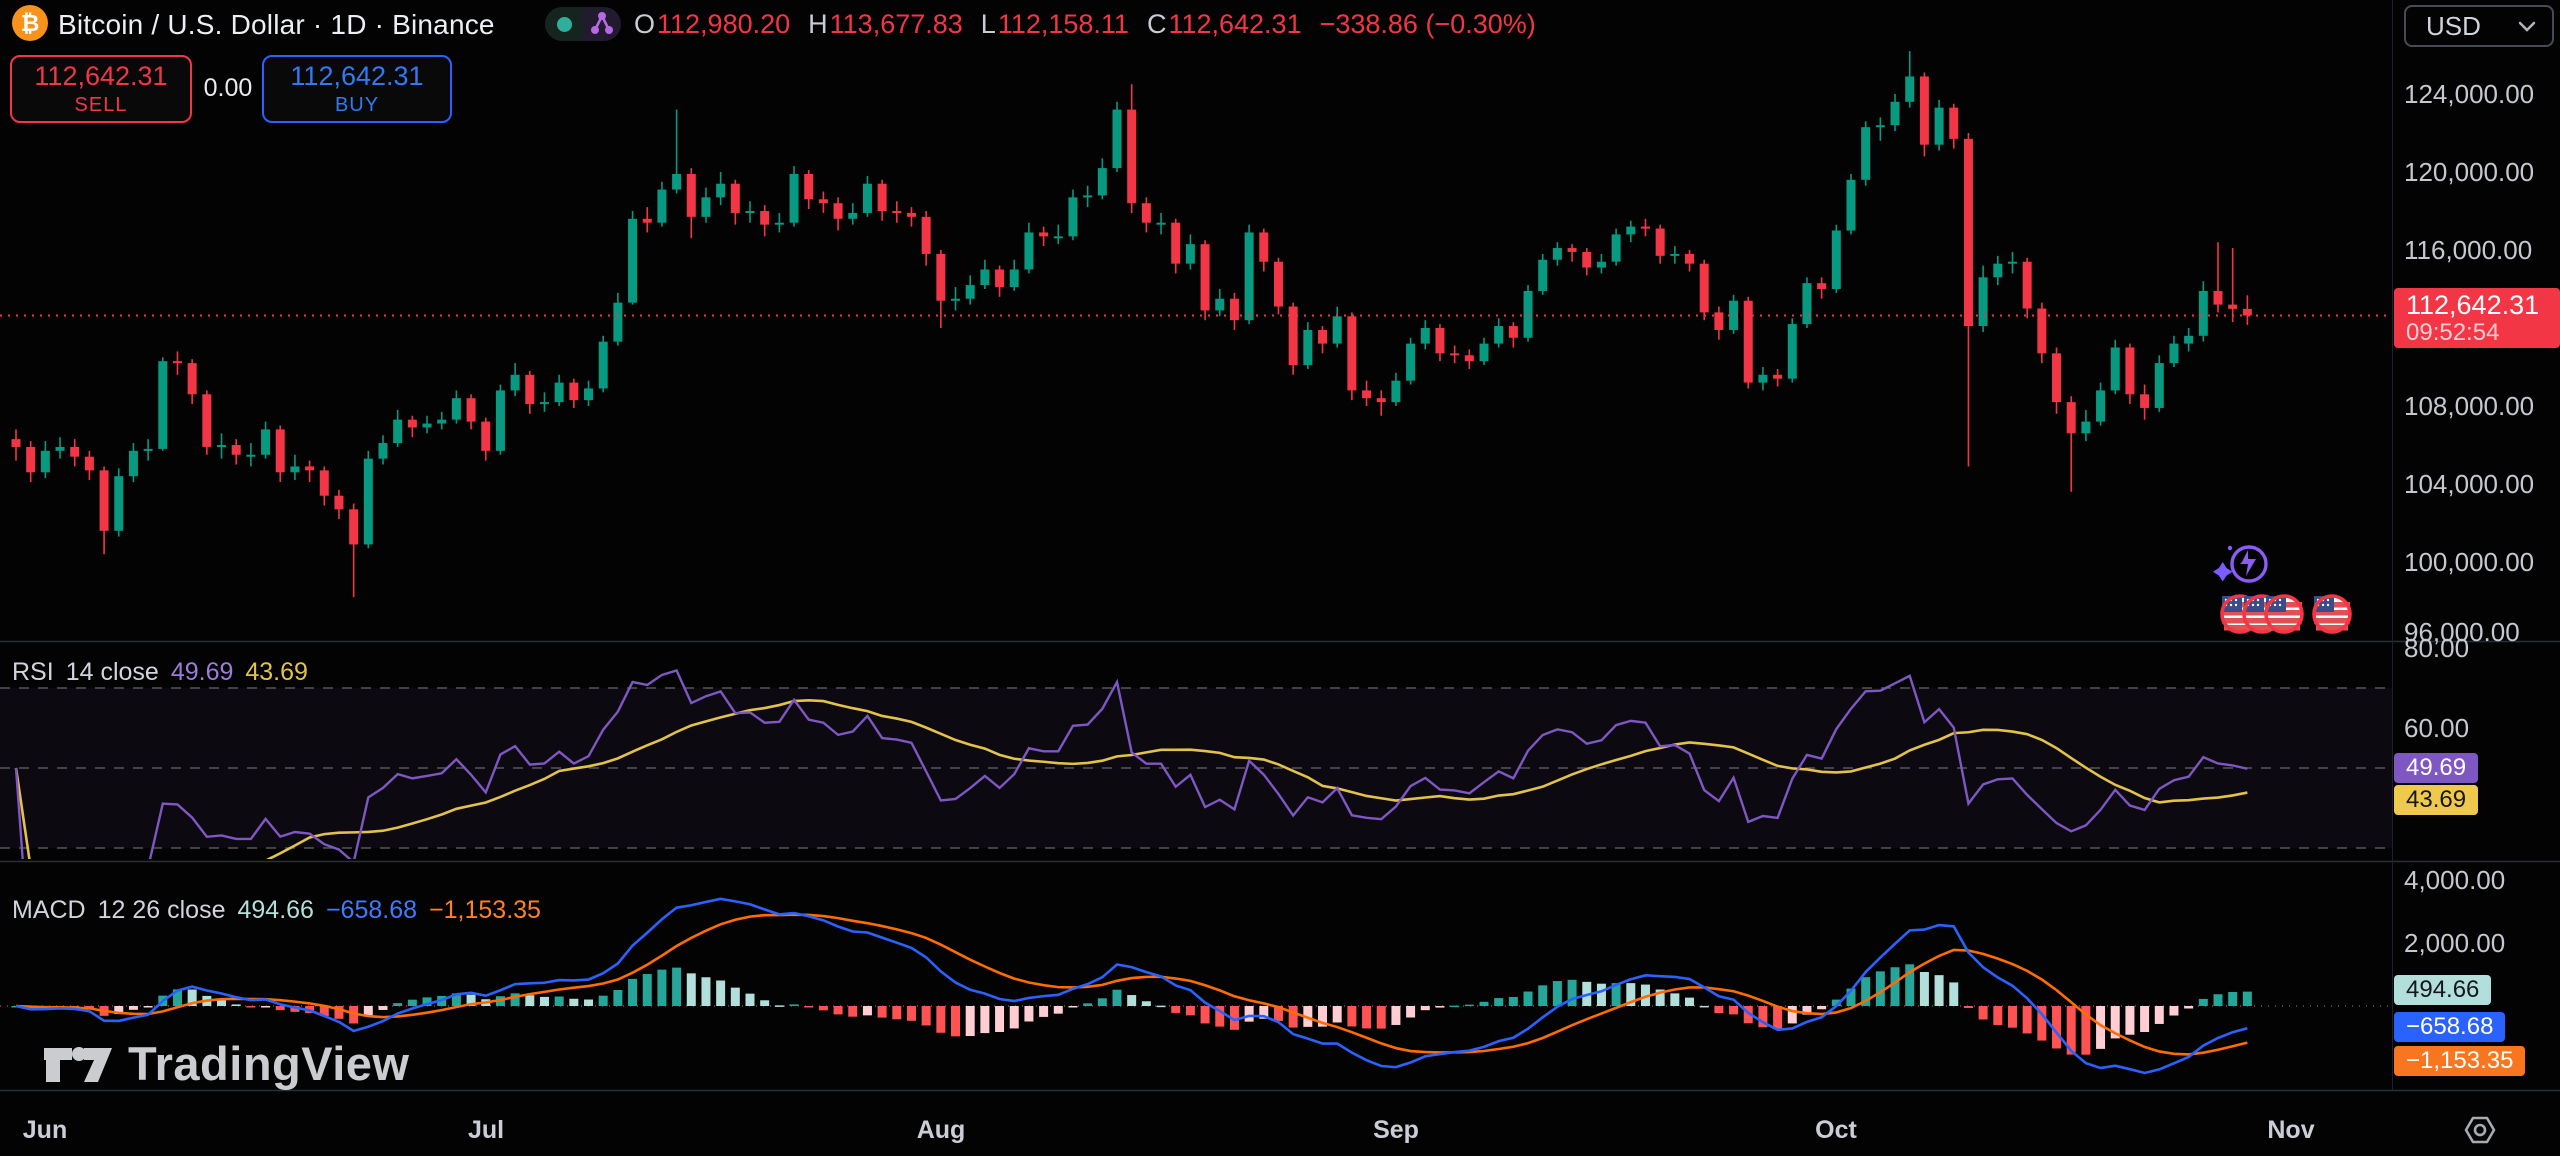 The height and width of the screenshot is (1156, 2560). What do you see at coordinates (564, 24) in the screenshot?
I see `status-dot-icon` at bounding box center [564, 24].